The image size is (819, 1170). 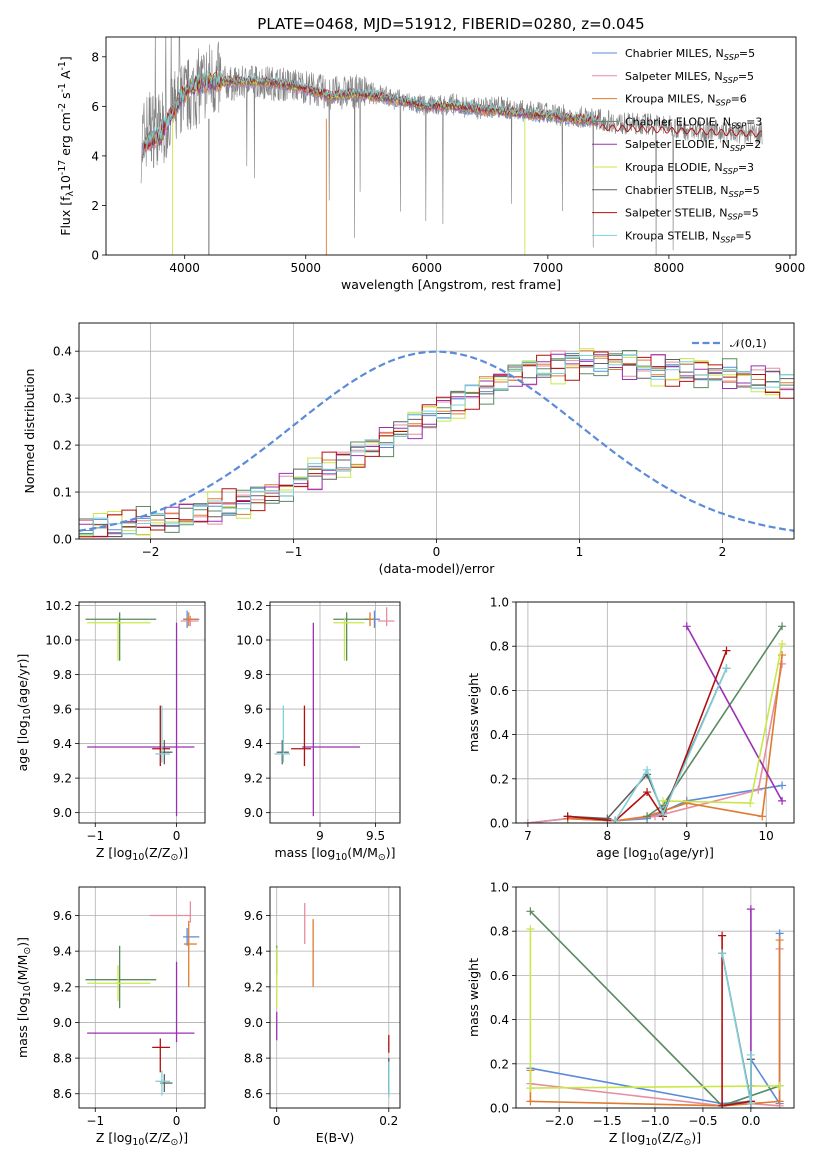 What do you see at coordinates (375, 836) in the screenshot?
I see `x-tick-label: 9.5` at bounding box center [375, 836].